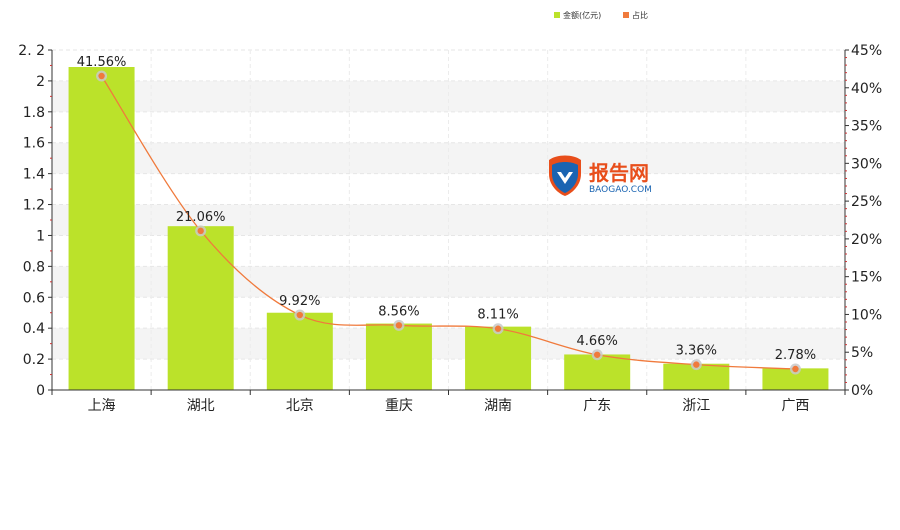 This screenshot has width=900, height=530. Describe the element at coordinates (862, 391) in the screenshot. I see `y-tick-label-right: 0%` at that location.